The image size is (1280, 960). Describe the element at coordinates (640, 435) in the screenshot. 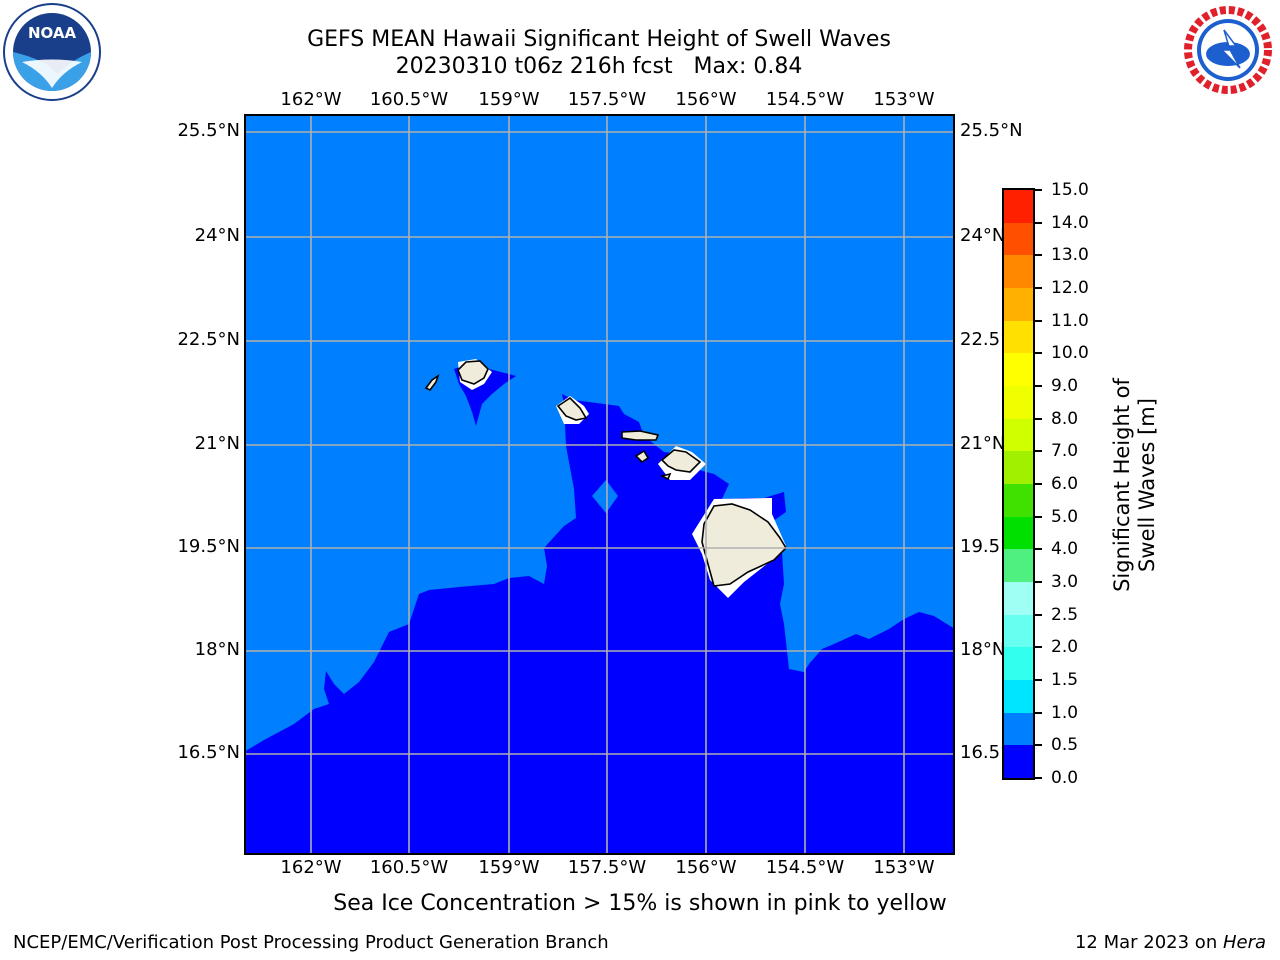

I see `island-molokai` at that location.